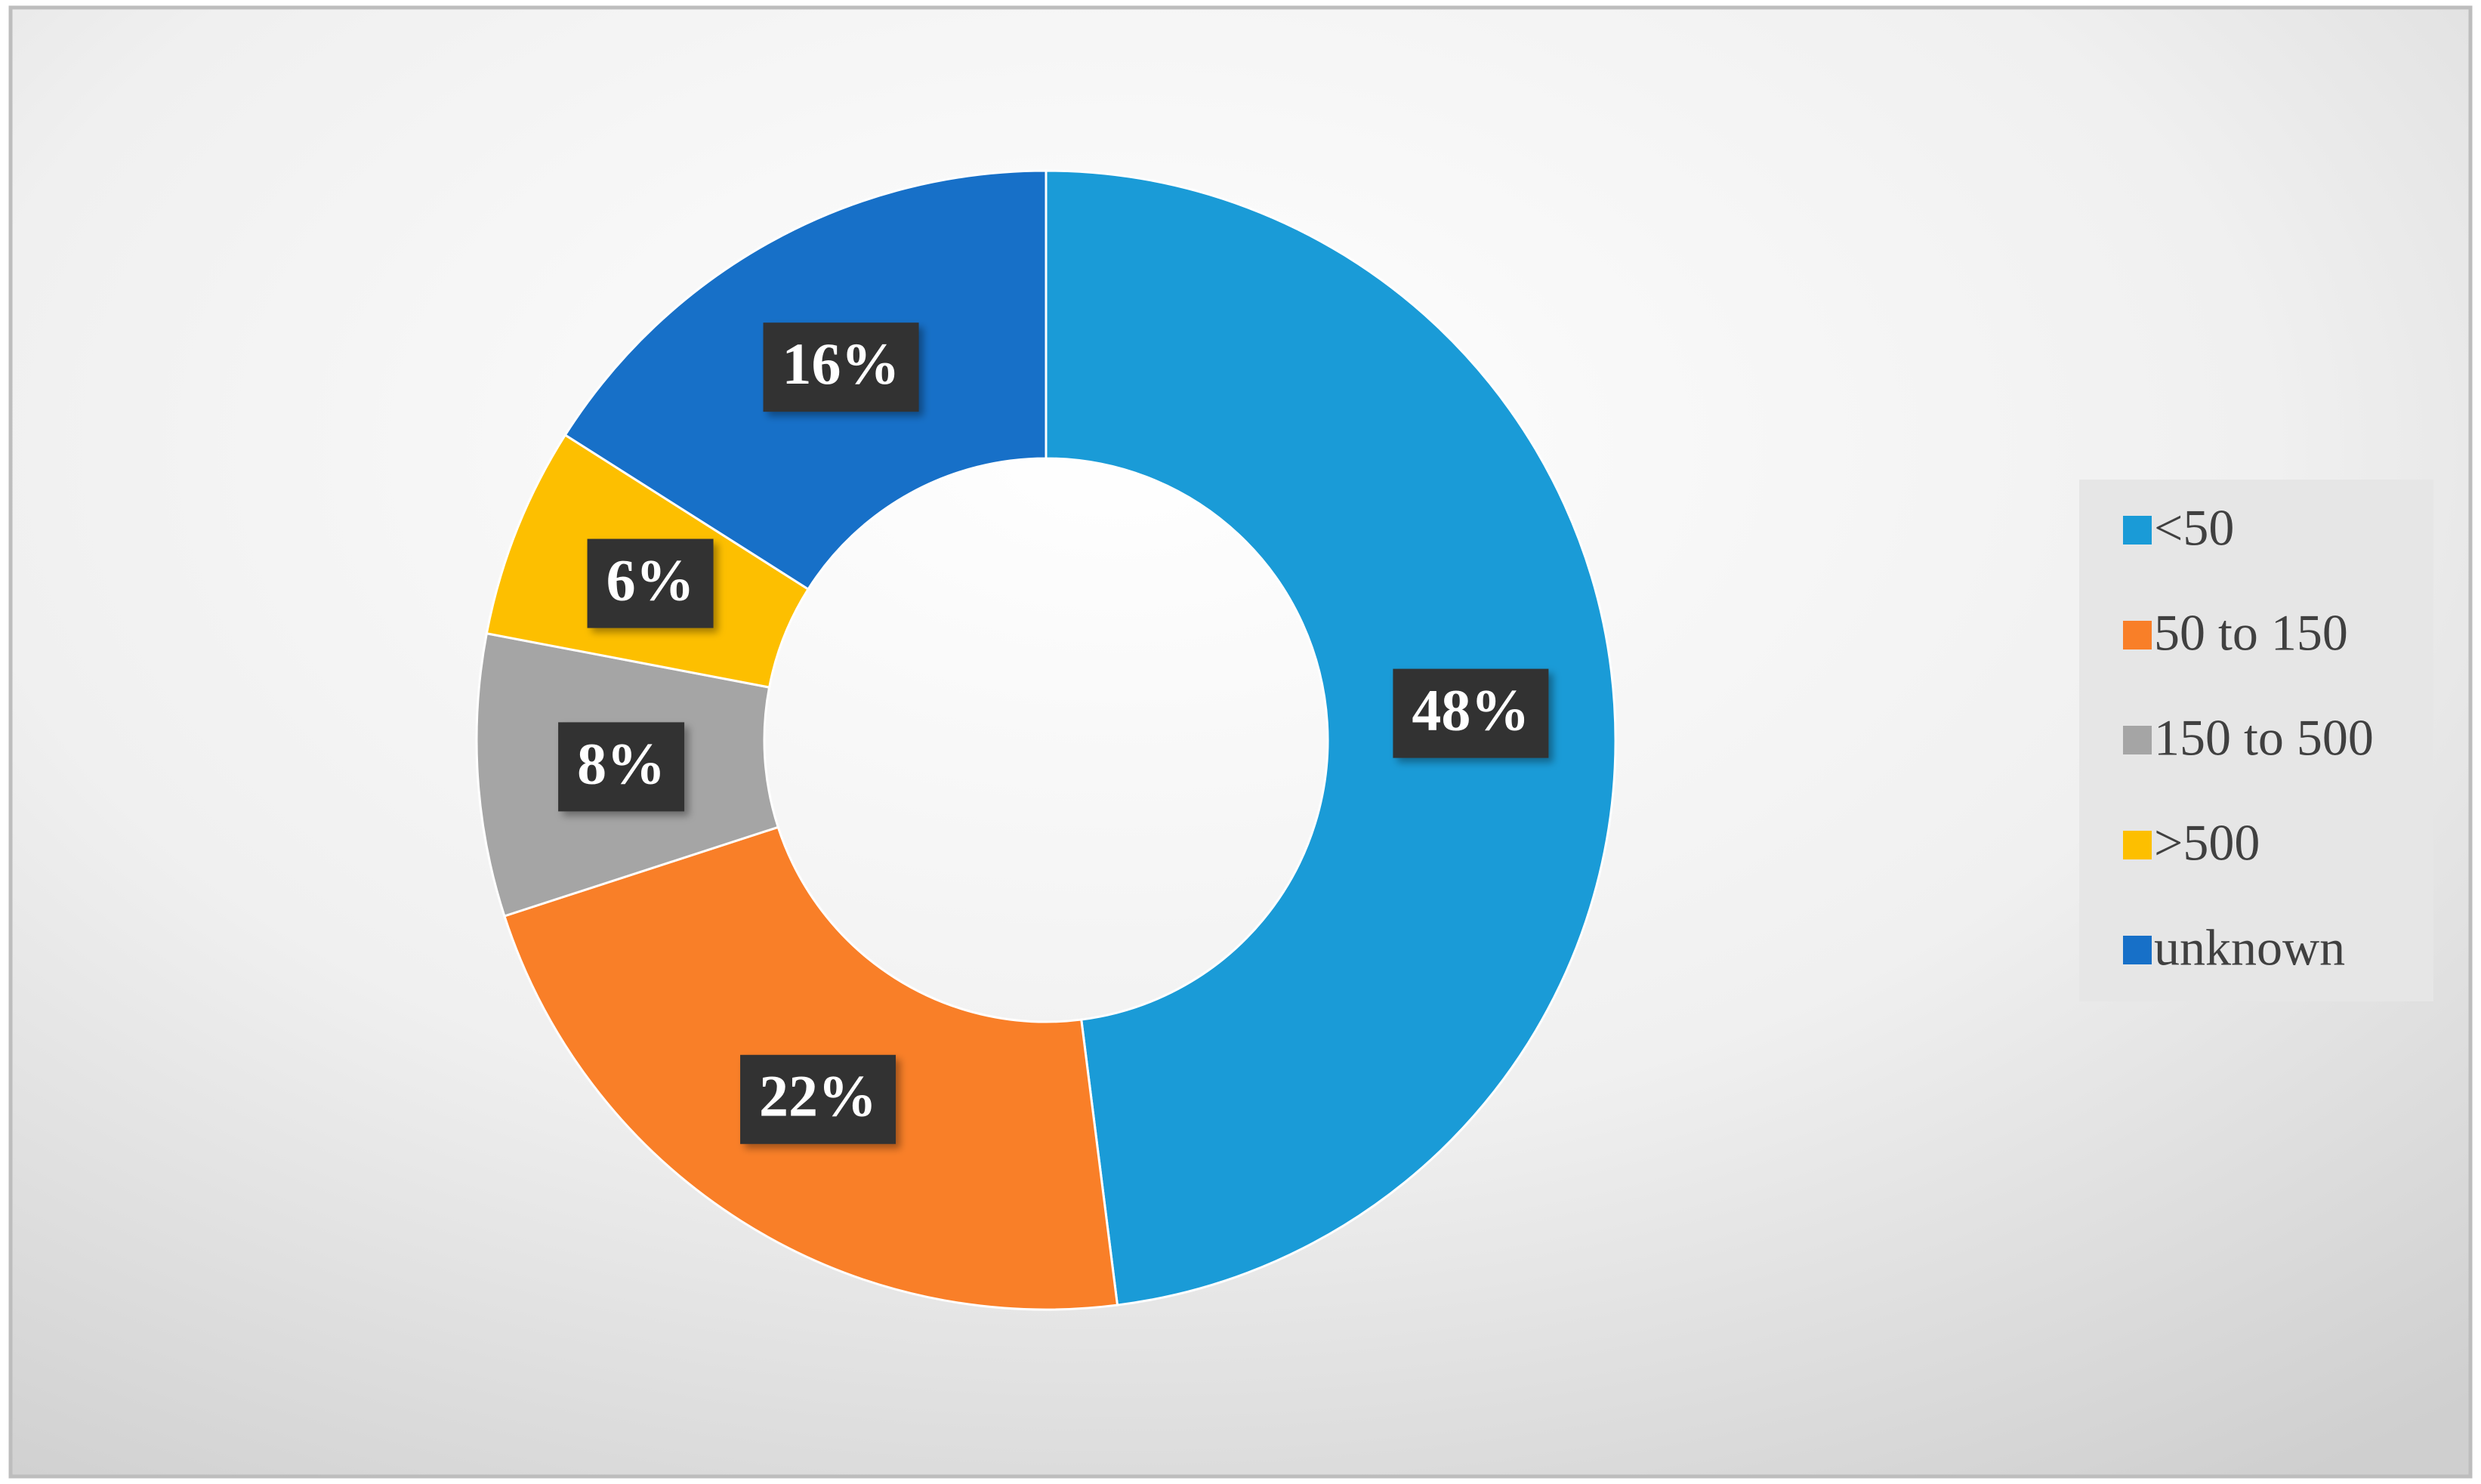 The width and height of the screenshot is (2481, 1484). What do you see at coordinates (621, 763) in the screenshot?
I see `data-label: 8%` at bounding box center [621, 763].